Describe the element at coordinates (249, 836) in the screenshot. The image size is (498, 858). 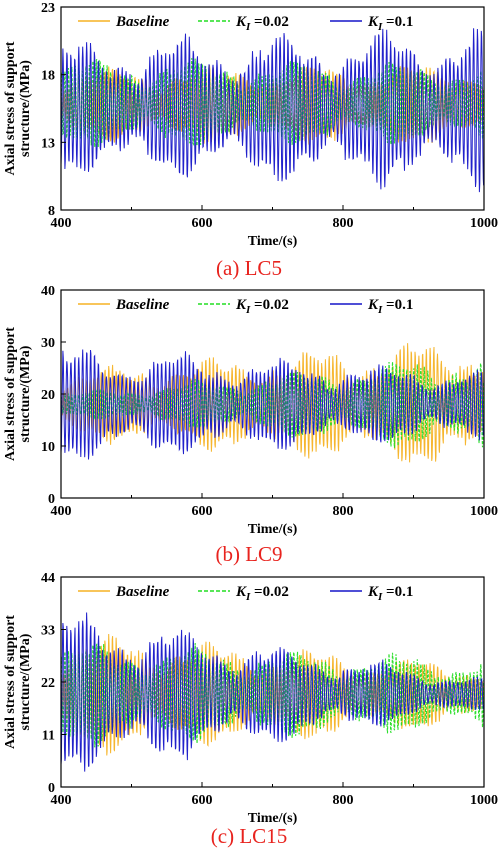
I see `chart-caption: (c) LC15` at that location.